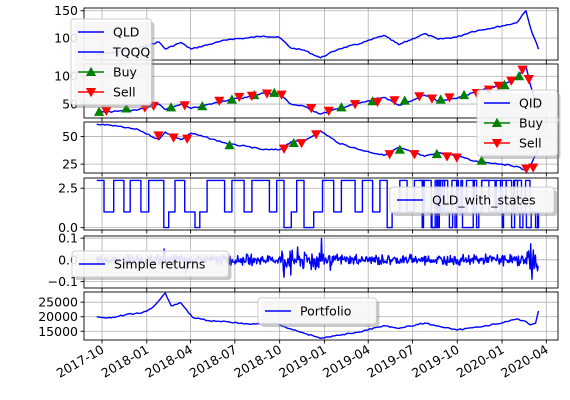 The height and width of the screenshot is (400, 570). What do you see at coordinates (325, 311) in the screenshot?
I see `legend-portfolio-label-0: Portfolio` at bounding box center [325, 311].